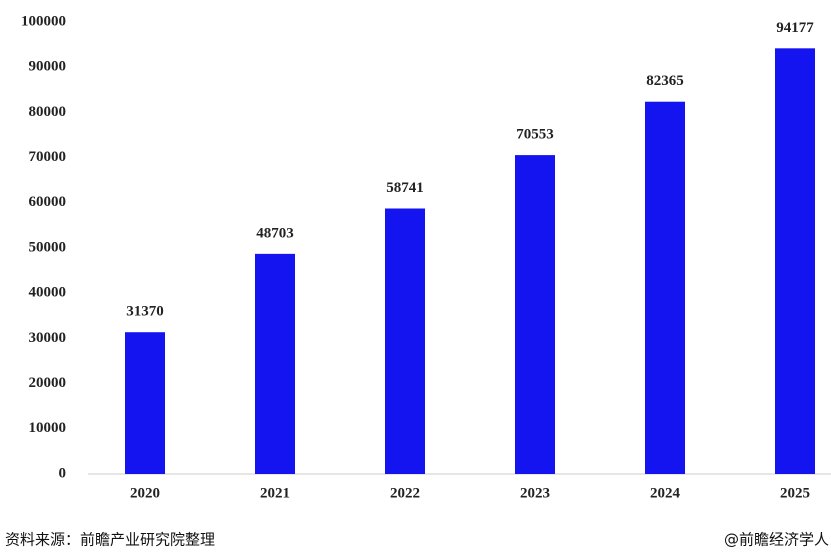 This screenshot has height=557, width=831. Describe the element at coordinates (110, 540) in the screenshot. I see `source-note: 资料来源：前瞻产业研究院整理` at that location.